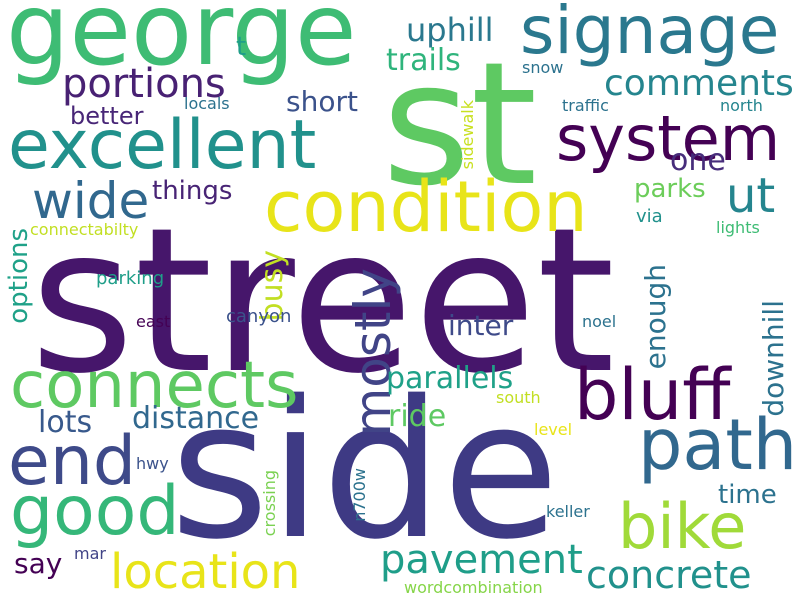  Describe the element at coordinates (417, 416) in the screenshot. I see `word-ride: ride` at that location.